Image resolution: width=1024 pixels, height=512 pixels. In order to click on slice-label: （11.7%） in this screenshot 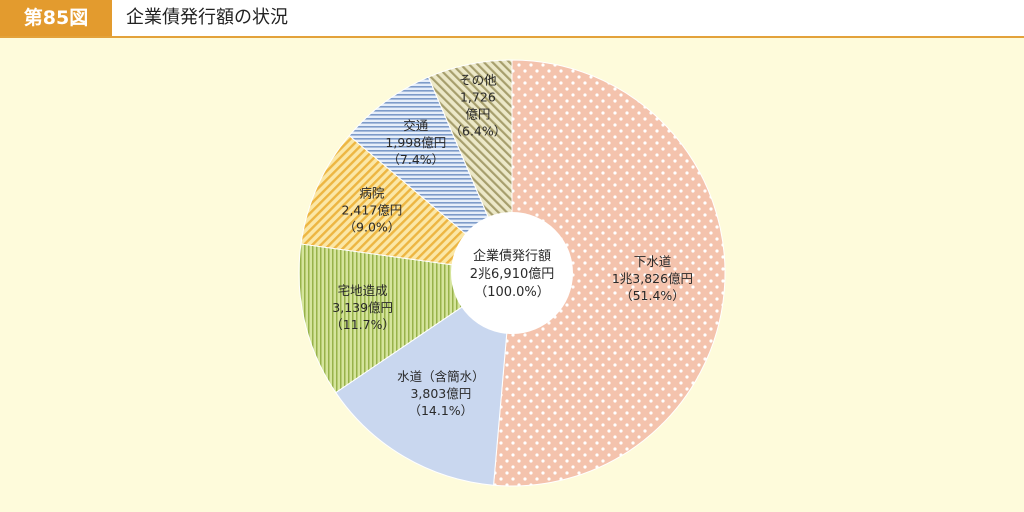, I will do `click(362, 324)`.